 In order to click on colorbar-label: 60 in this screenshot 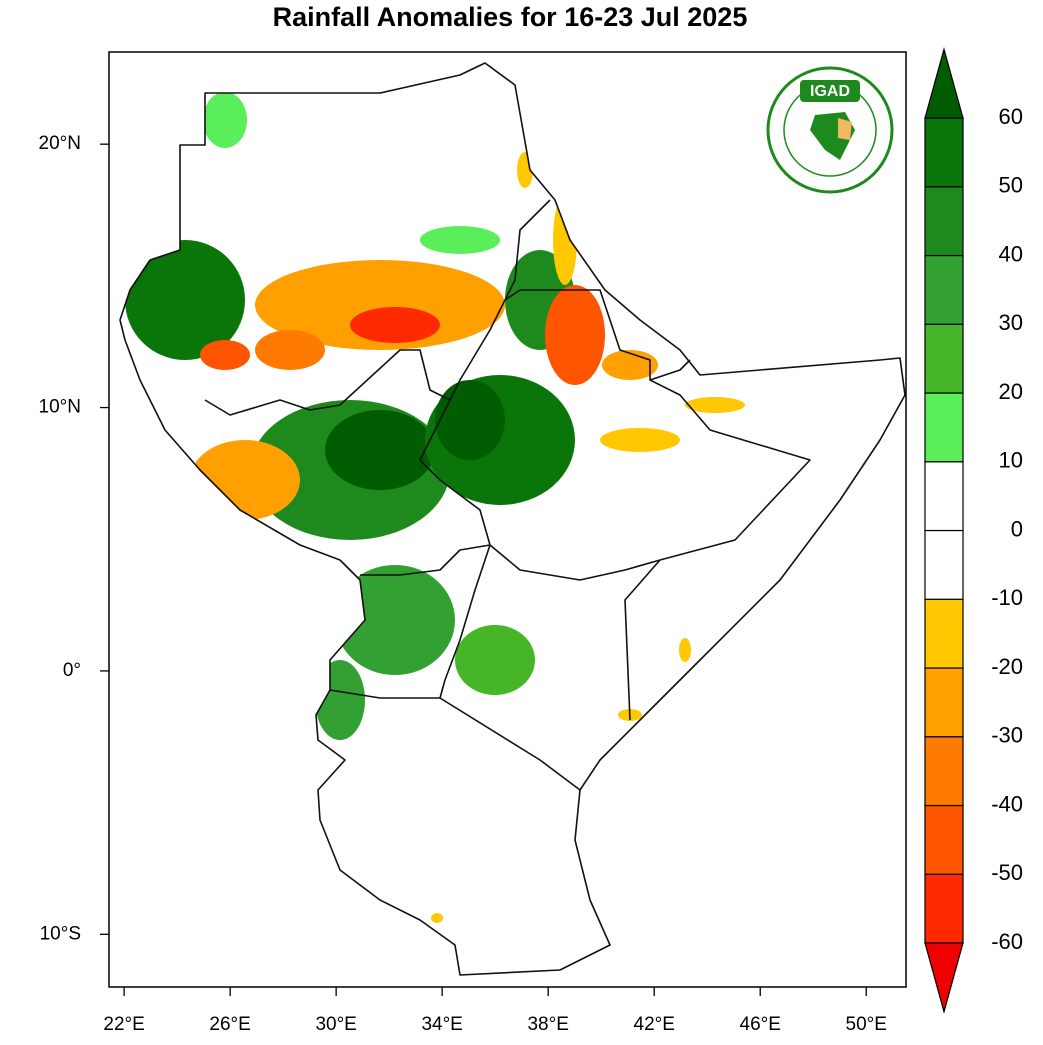, I will do `click(1011, 116)`.